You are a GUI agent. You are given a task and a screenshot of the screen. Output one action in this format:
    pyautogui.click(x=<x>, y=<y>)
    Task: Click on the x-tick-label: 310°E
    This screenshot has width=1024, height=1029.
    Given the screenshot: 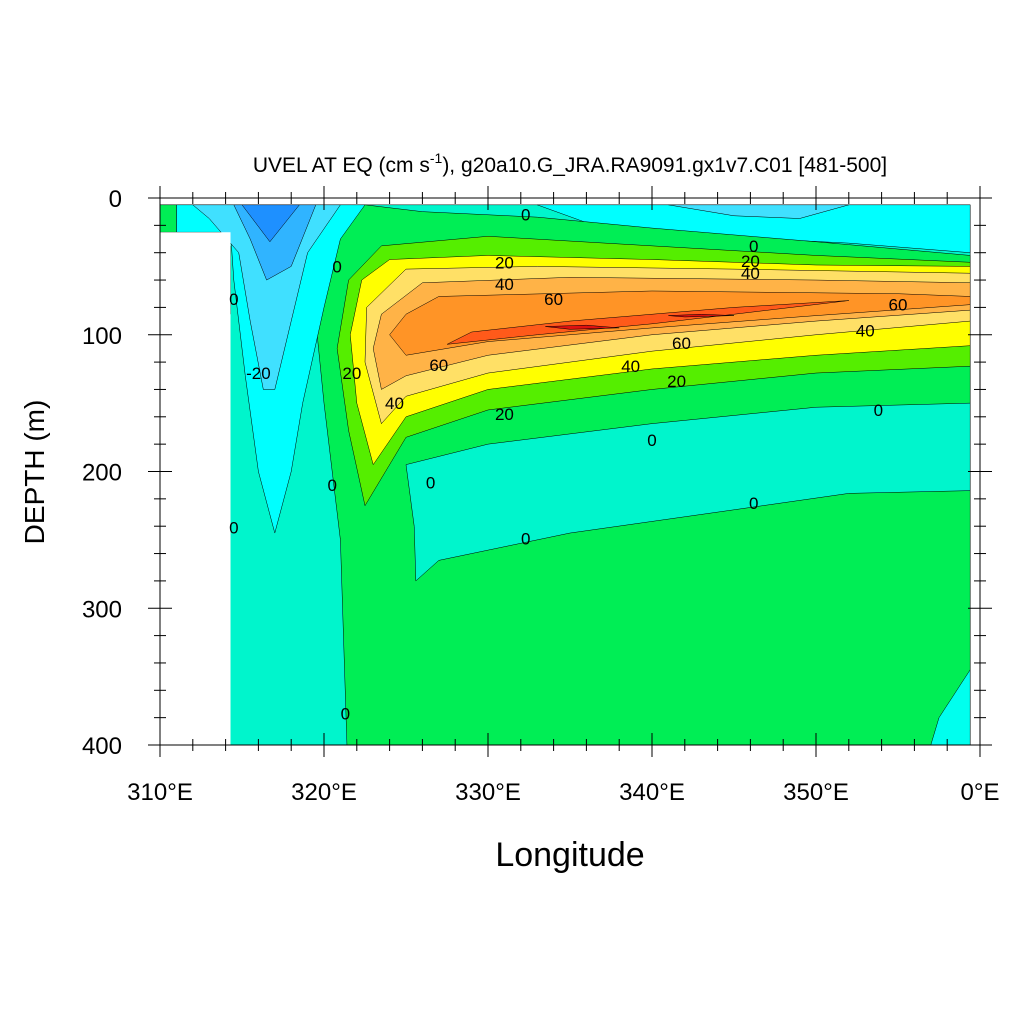 What is the action you would take?
    pyautogui.click(x=160, y=792)
    